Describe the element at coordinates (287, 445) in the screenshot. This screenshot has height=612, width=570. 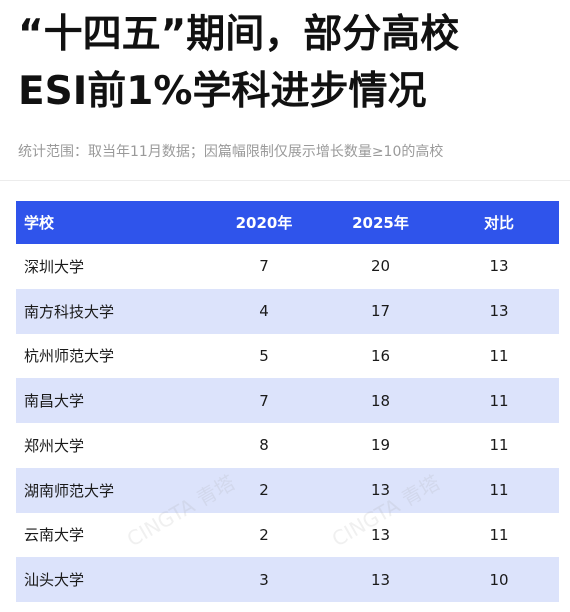
I see `table-row: 郑州大学 8 19 11` at that location.